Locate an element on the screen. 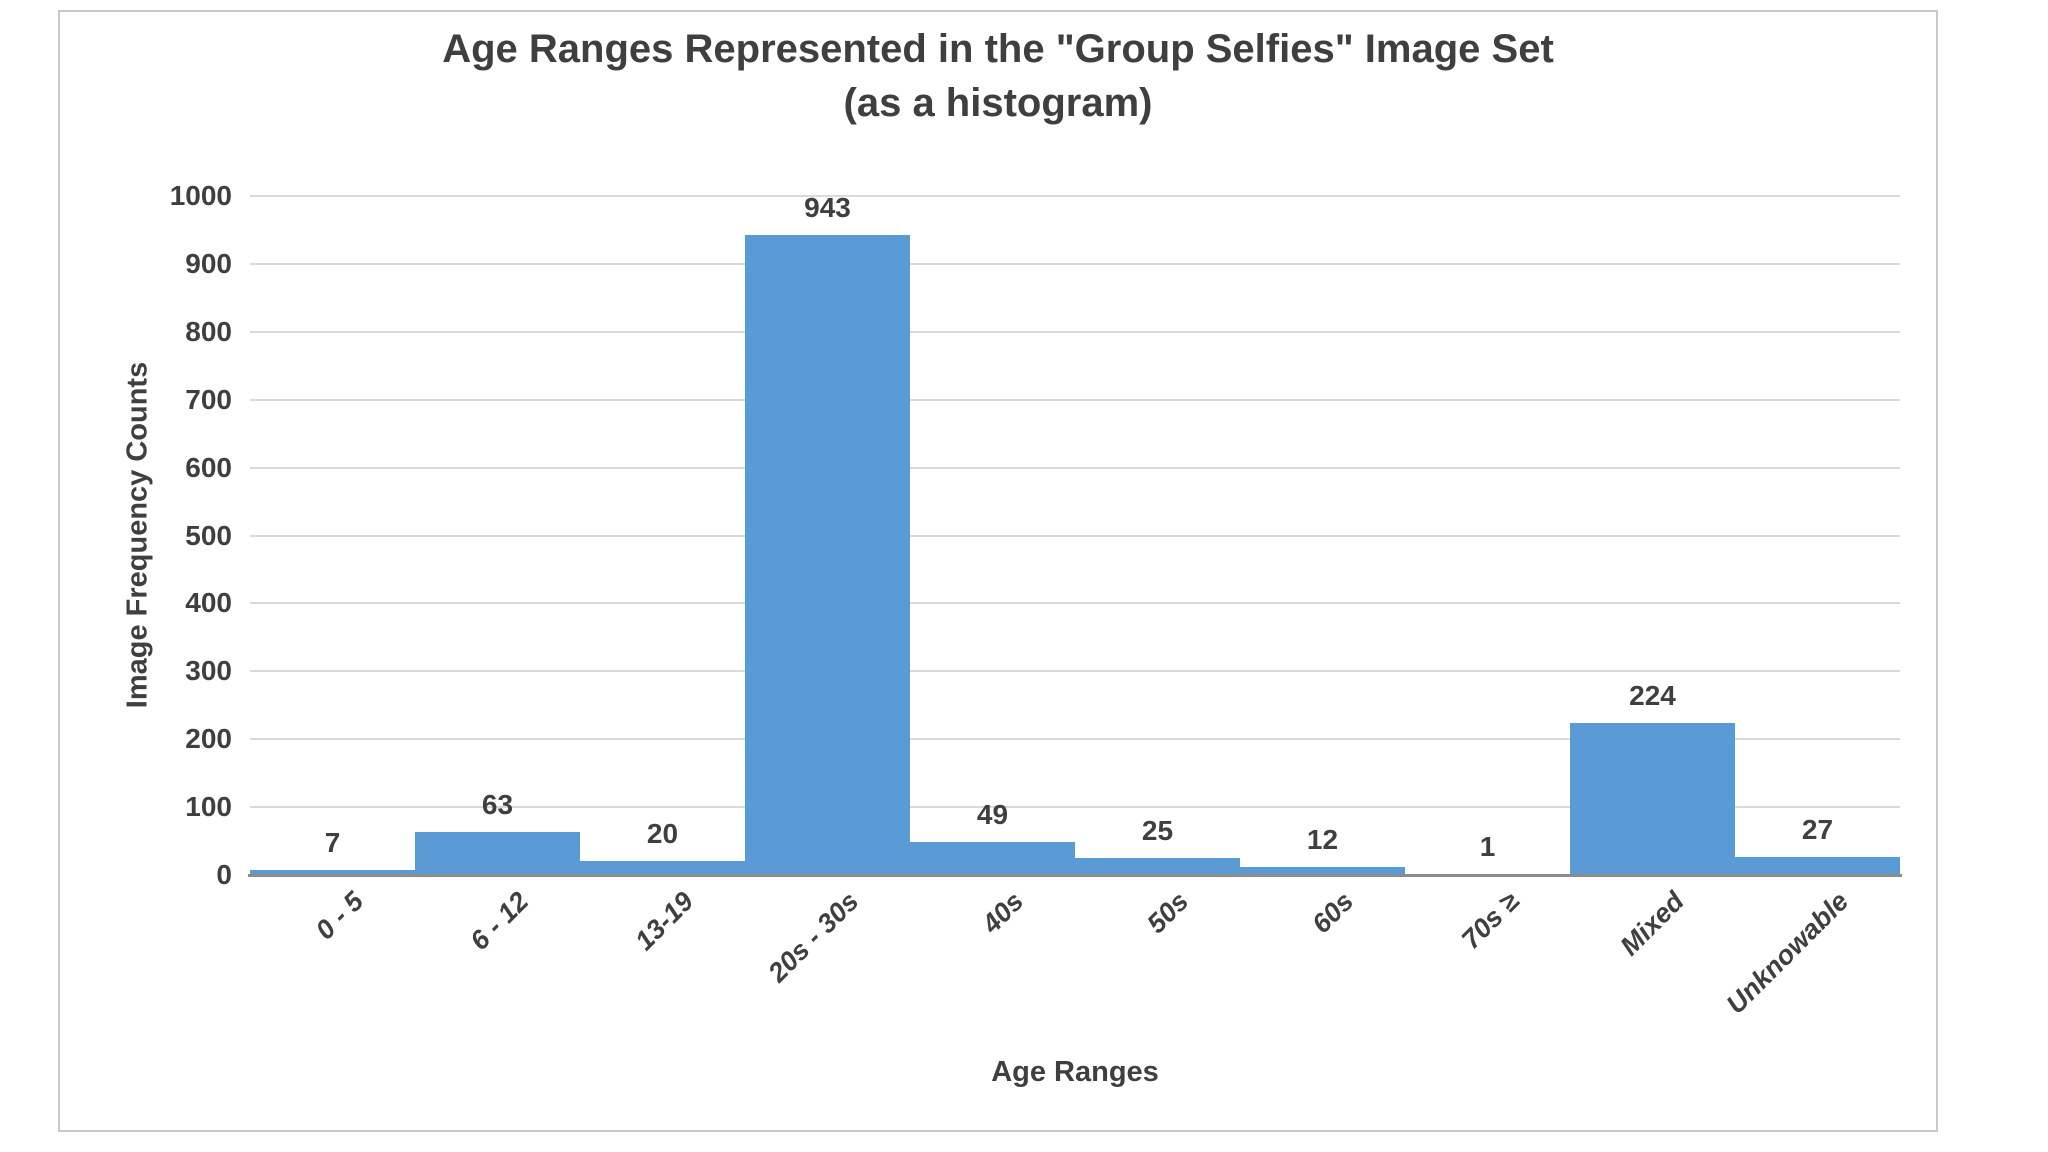  bar-value-label: 1 is located at coordinates (1487, 846).